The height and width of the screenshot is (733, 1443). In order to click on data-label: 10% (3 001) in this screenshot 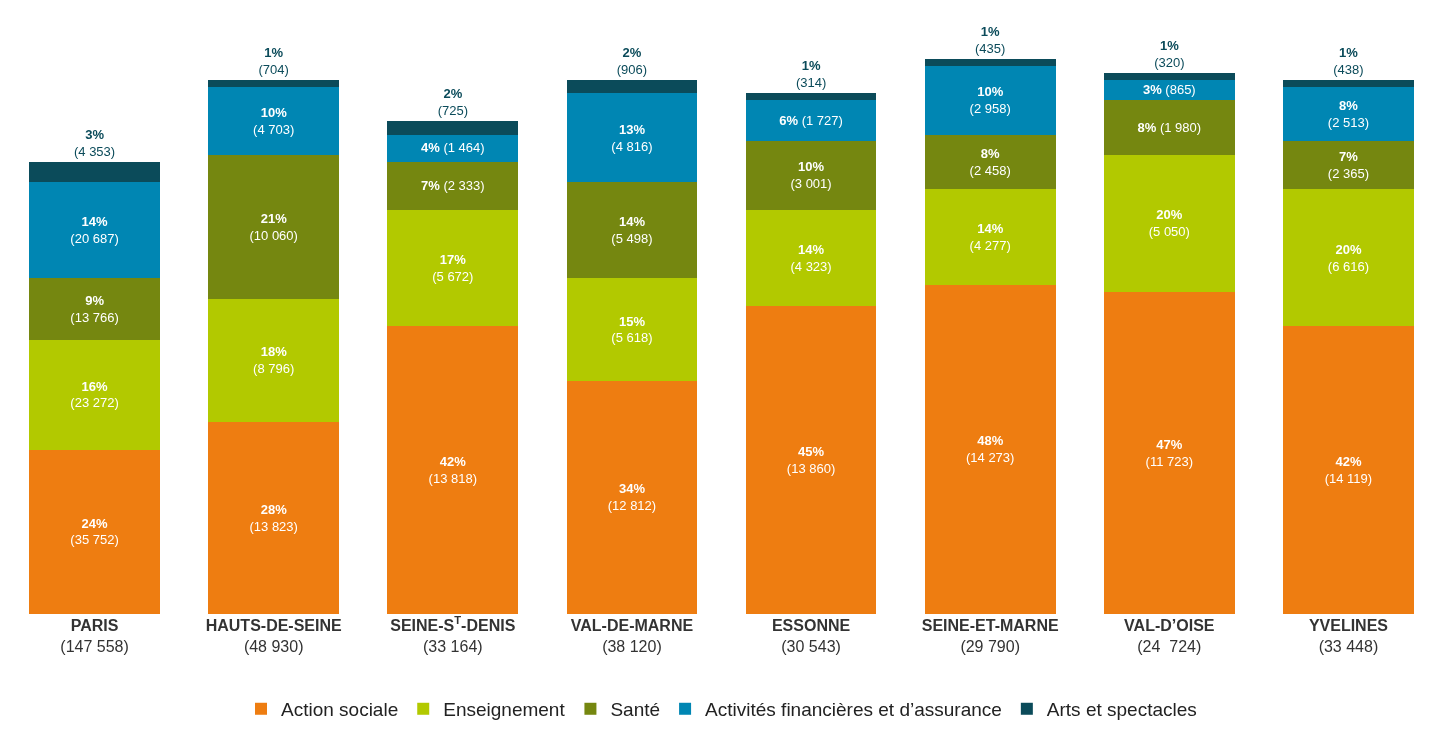, I will do `click(811, 175)`.